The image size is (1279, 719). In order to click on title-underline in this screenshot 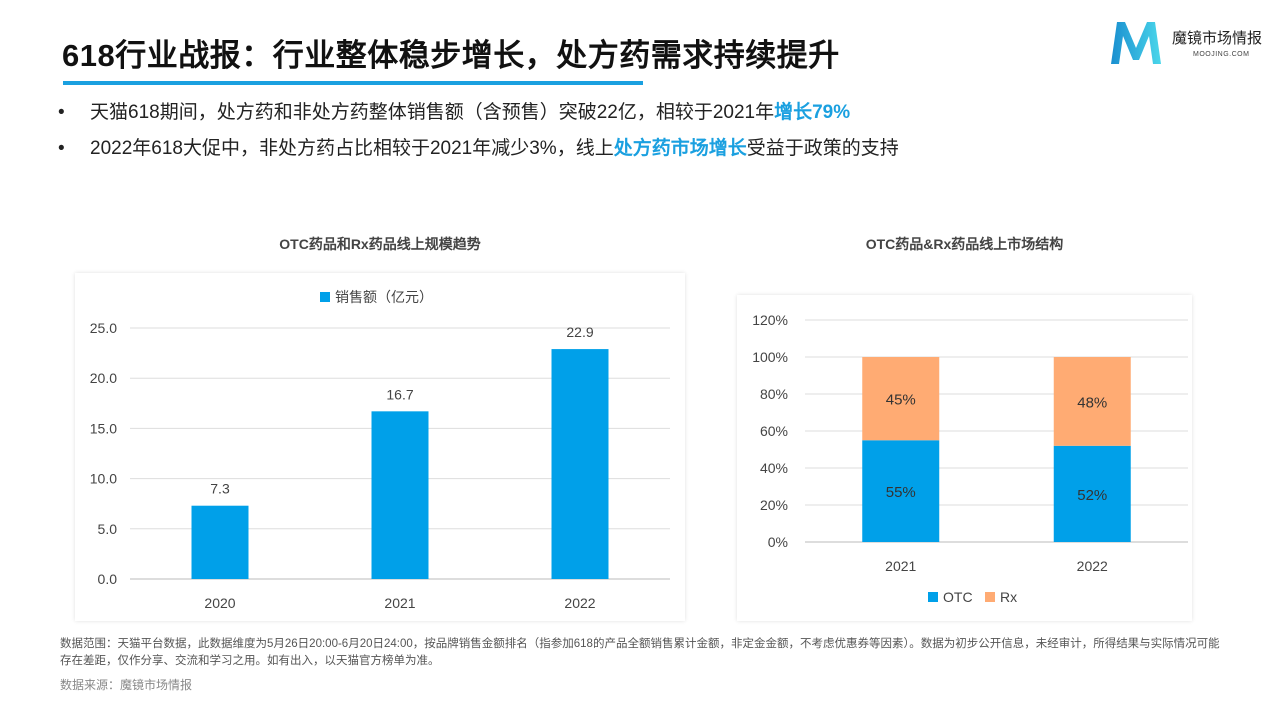, I will do `click(353, 83)`.